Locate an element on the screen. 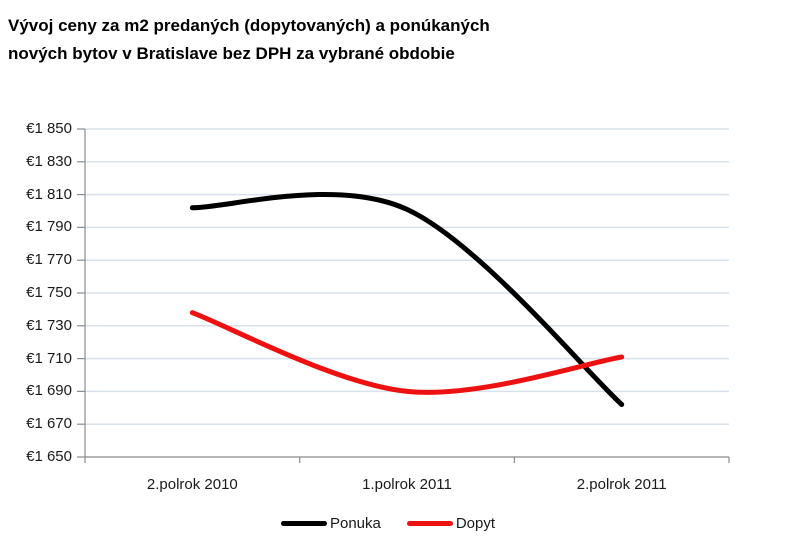  y-axis-label: €1 810 is located at coordinates (49, 194).